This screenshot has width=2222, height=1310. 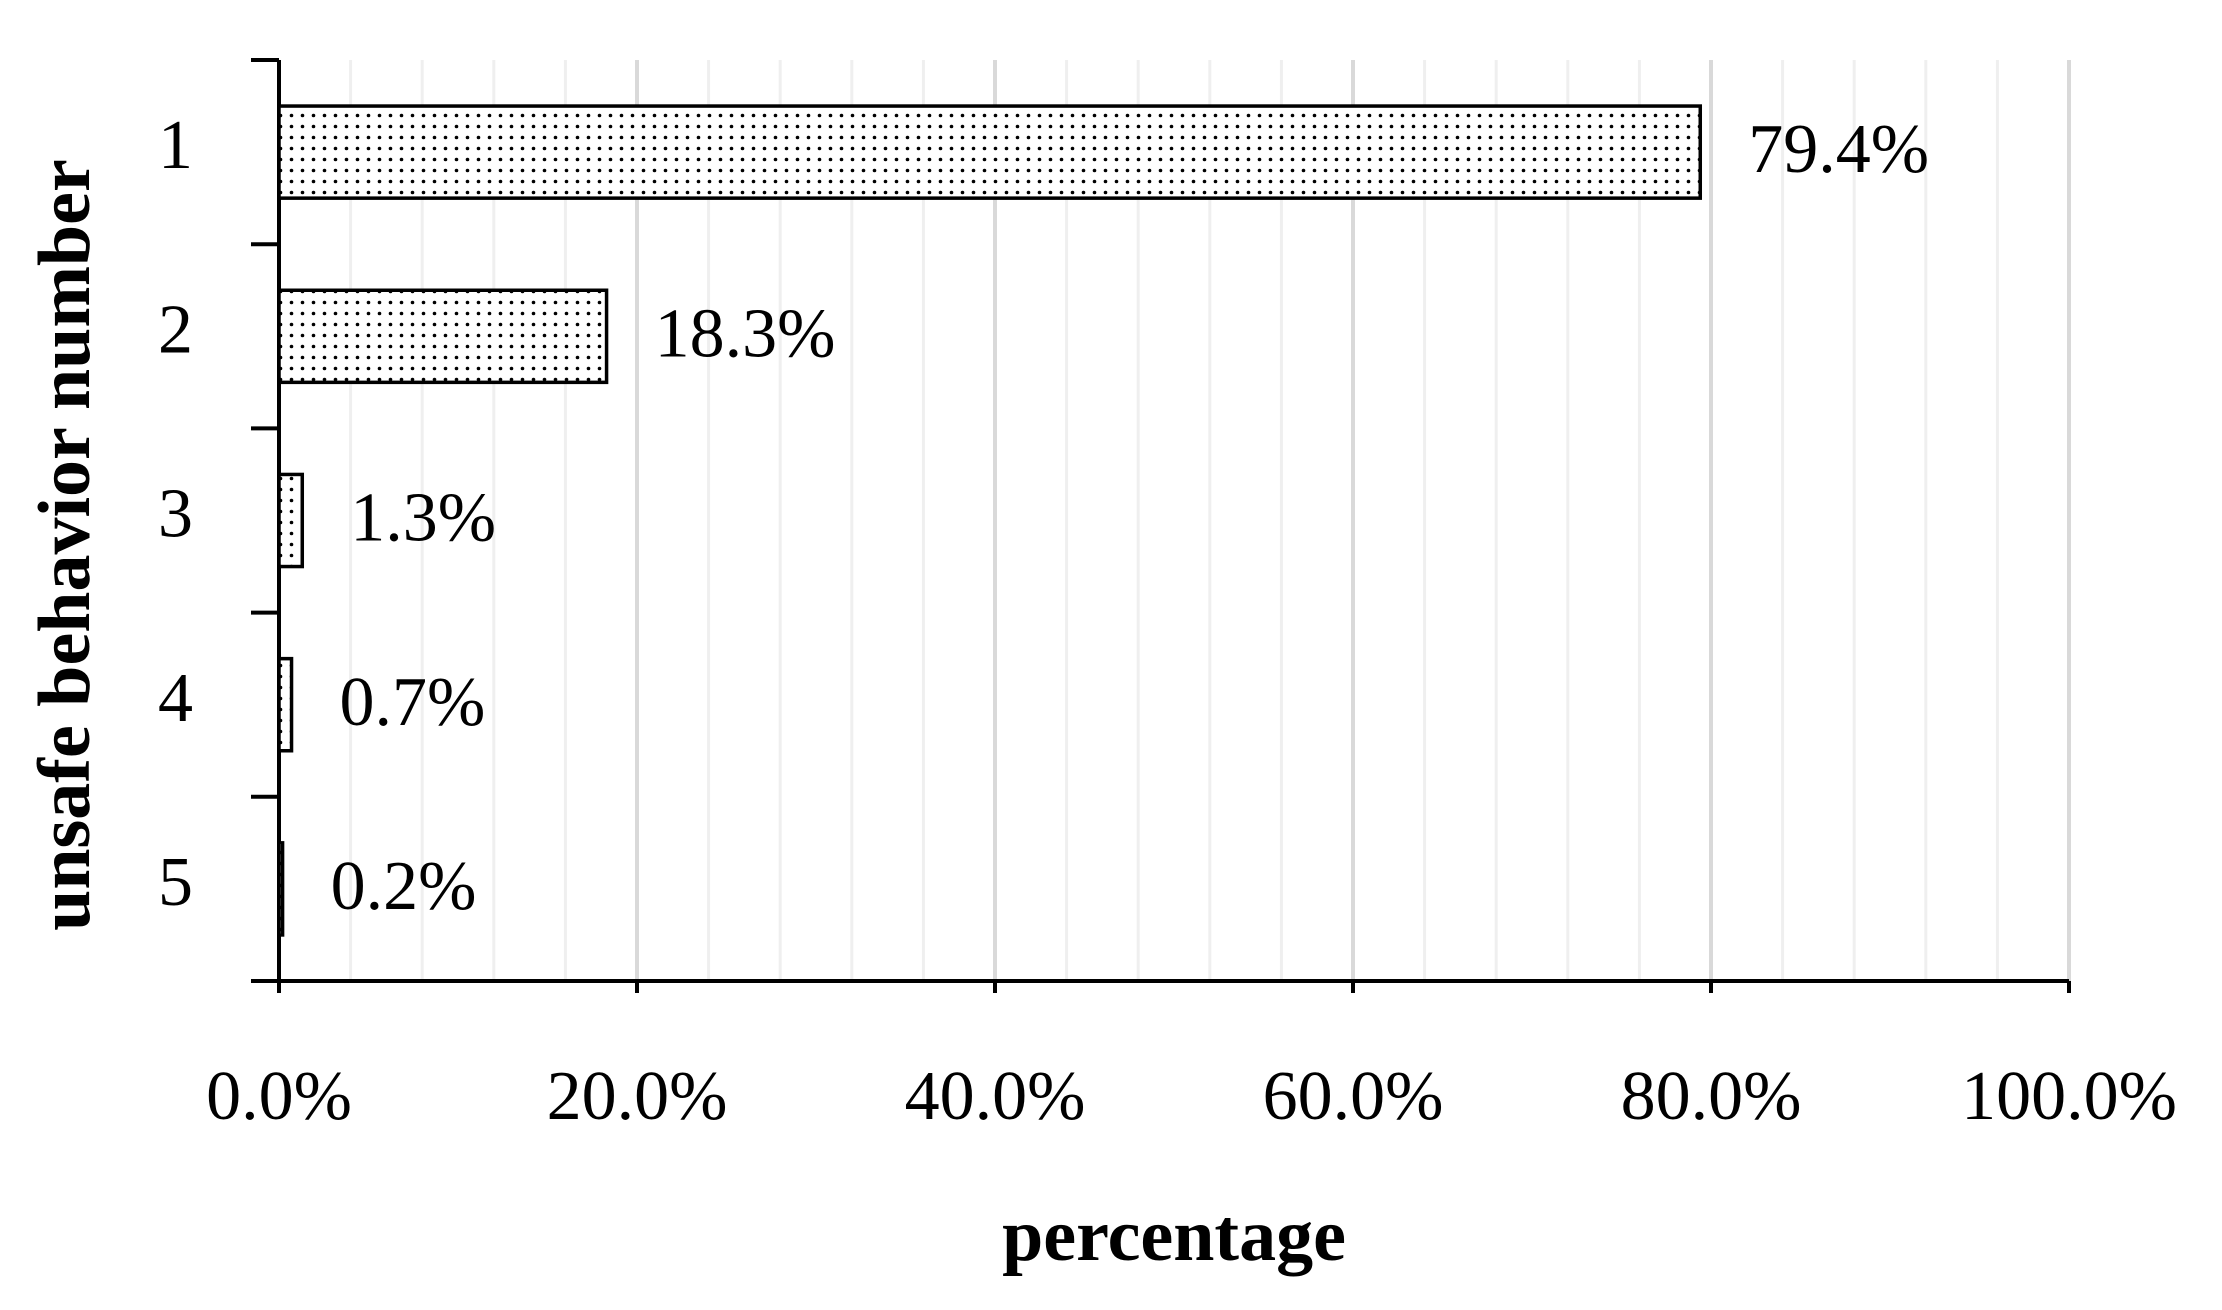 I want to click on x-tick-label: 0.0%, so click(x=279, y=1096).